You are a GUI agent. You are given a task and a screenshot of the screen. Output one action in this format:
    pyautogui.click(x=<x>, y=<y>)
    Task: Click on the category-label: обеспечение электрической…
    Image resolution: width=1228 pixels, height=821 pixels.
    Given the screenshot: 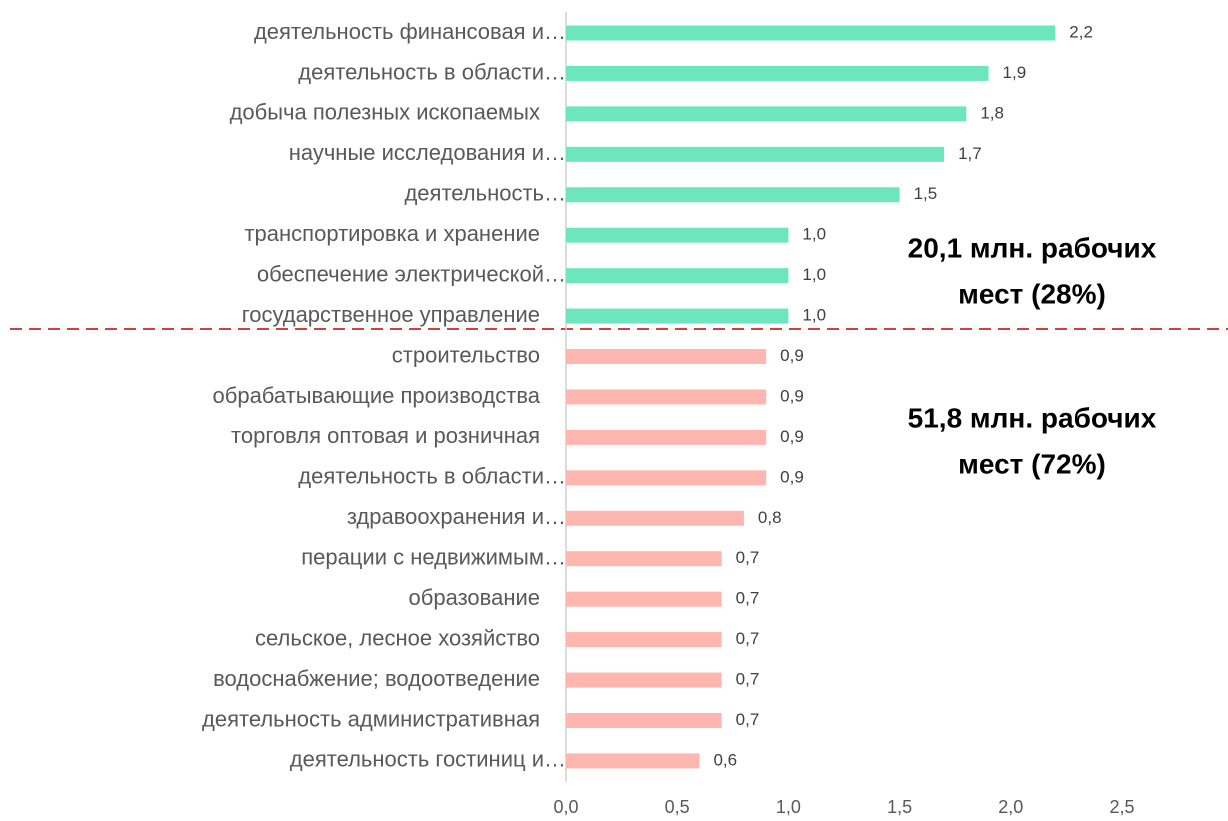 What is the action you would take?
    pyautogui.click(x=411, y=273)
    